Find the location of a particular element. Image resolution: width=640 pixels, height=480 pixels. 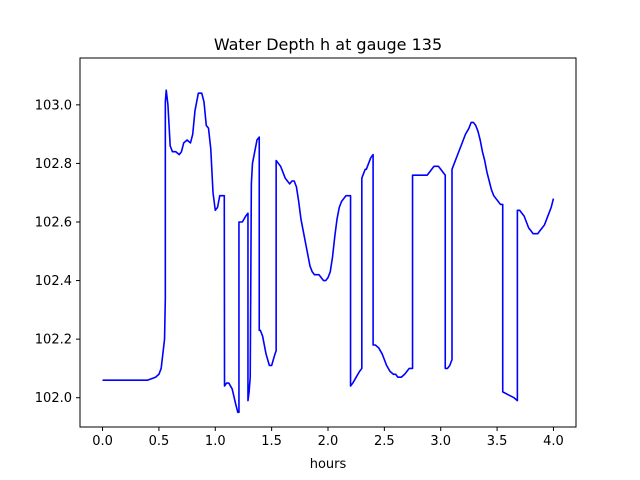

y-tick-label: 102.0 is located at coordinates (53, 398).